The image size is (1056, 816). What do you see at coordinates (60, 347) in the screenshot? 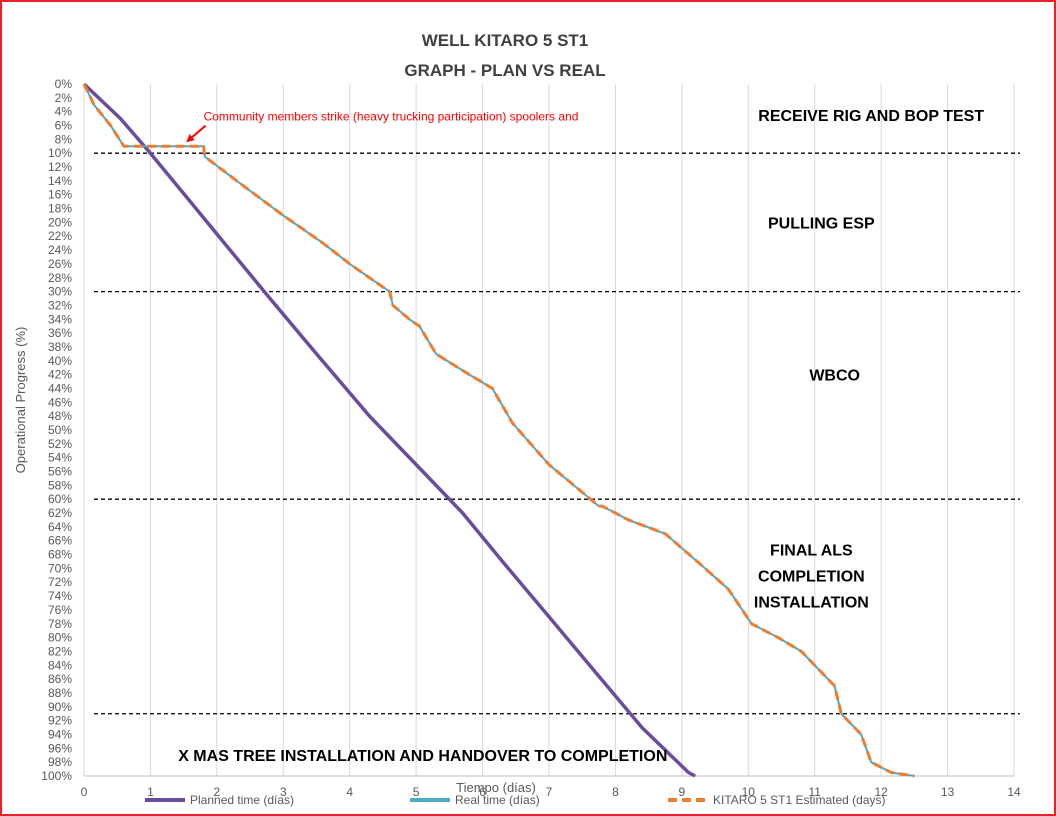
I see `y-tick-label: 38%` at bounding box center [60, 347].